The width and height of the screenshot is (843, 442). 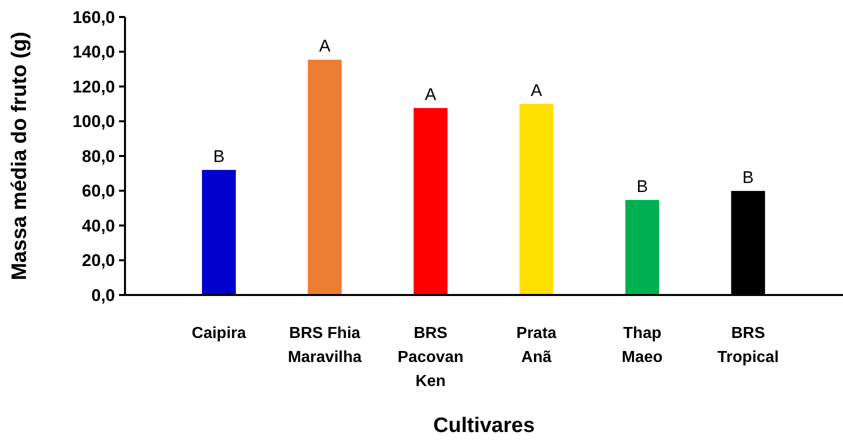 I want to click on y-tick-label: 80,0, so click(x=98, y=156).